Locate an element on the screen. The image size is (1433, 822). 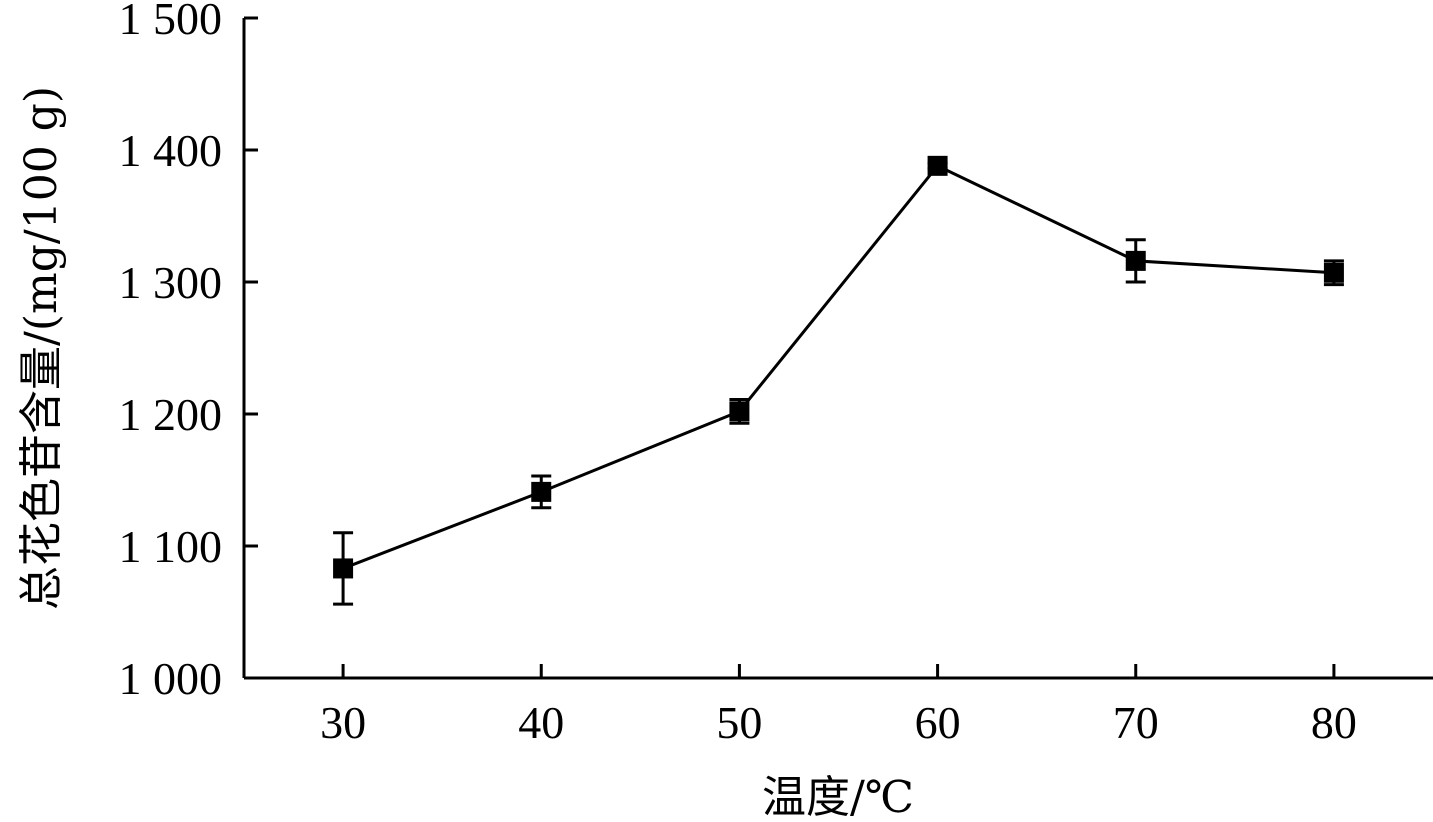
y-tick-label: 1 300 is located at coordinates (171, 282).